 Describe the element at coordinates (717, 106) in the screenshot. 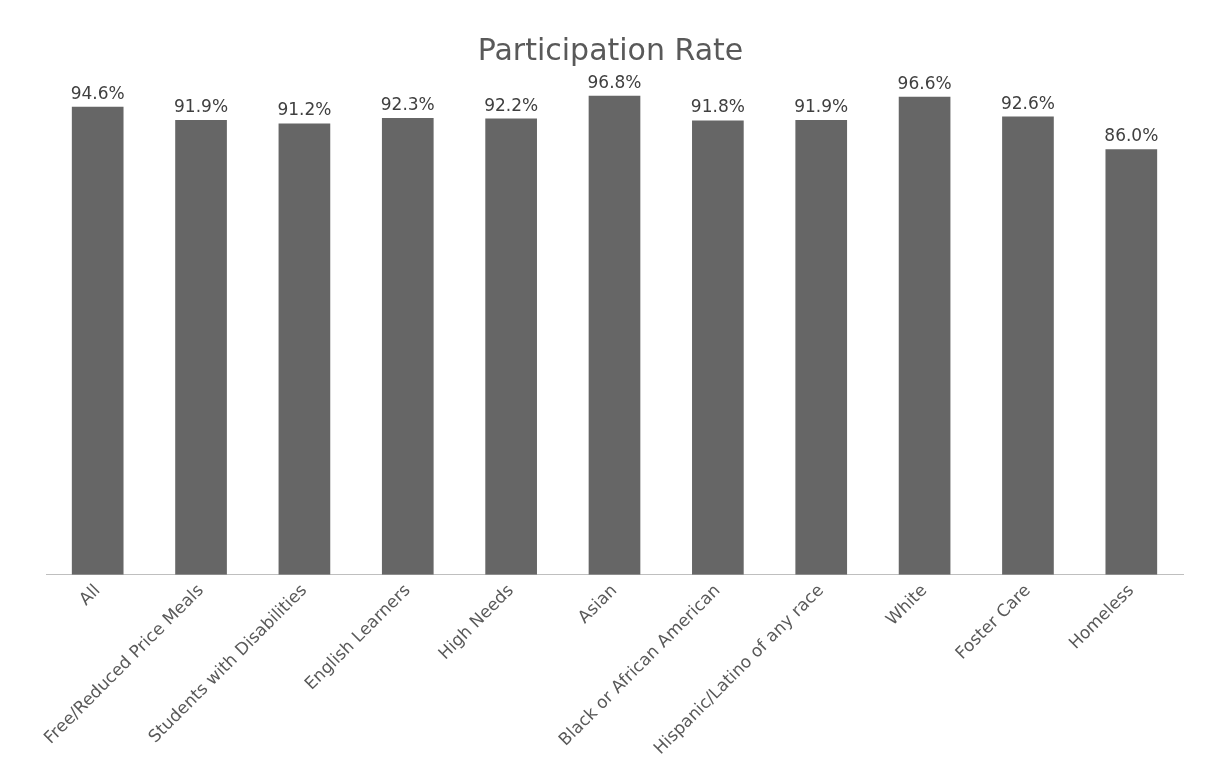

I see `data-label: 91.8%` at that location.